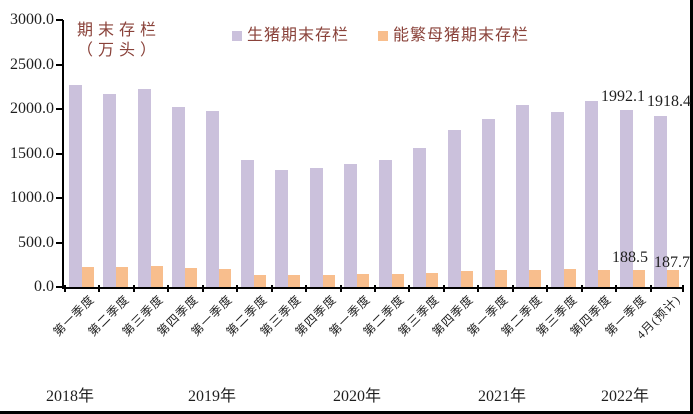 The image size is (693, 414). What do you see at coordinates (237, 36) in the screenshot?
I see `pigs-legend-swatch` at bounding box center [237, 36].